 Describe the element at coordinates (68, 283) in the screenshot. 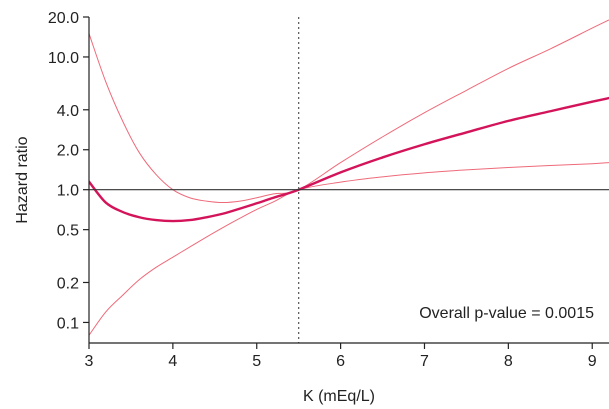

I see `y-tick-label: 0.2` at that location.